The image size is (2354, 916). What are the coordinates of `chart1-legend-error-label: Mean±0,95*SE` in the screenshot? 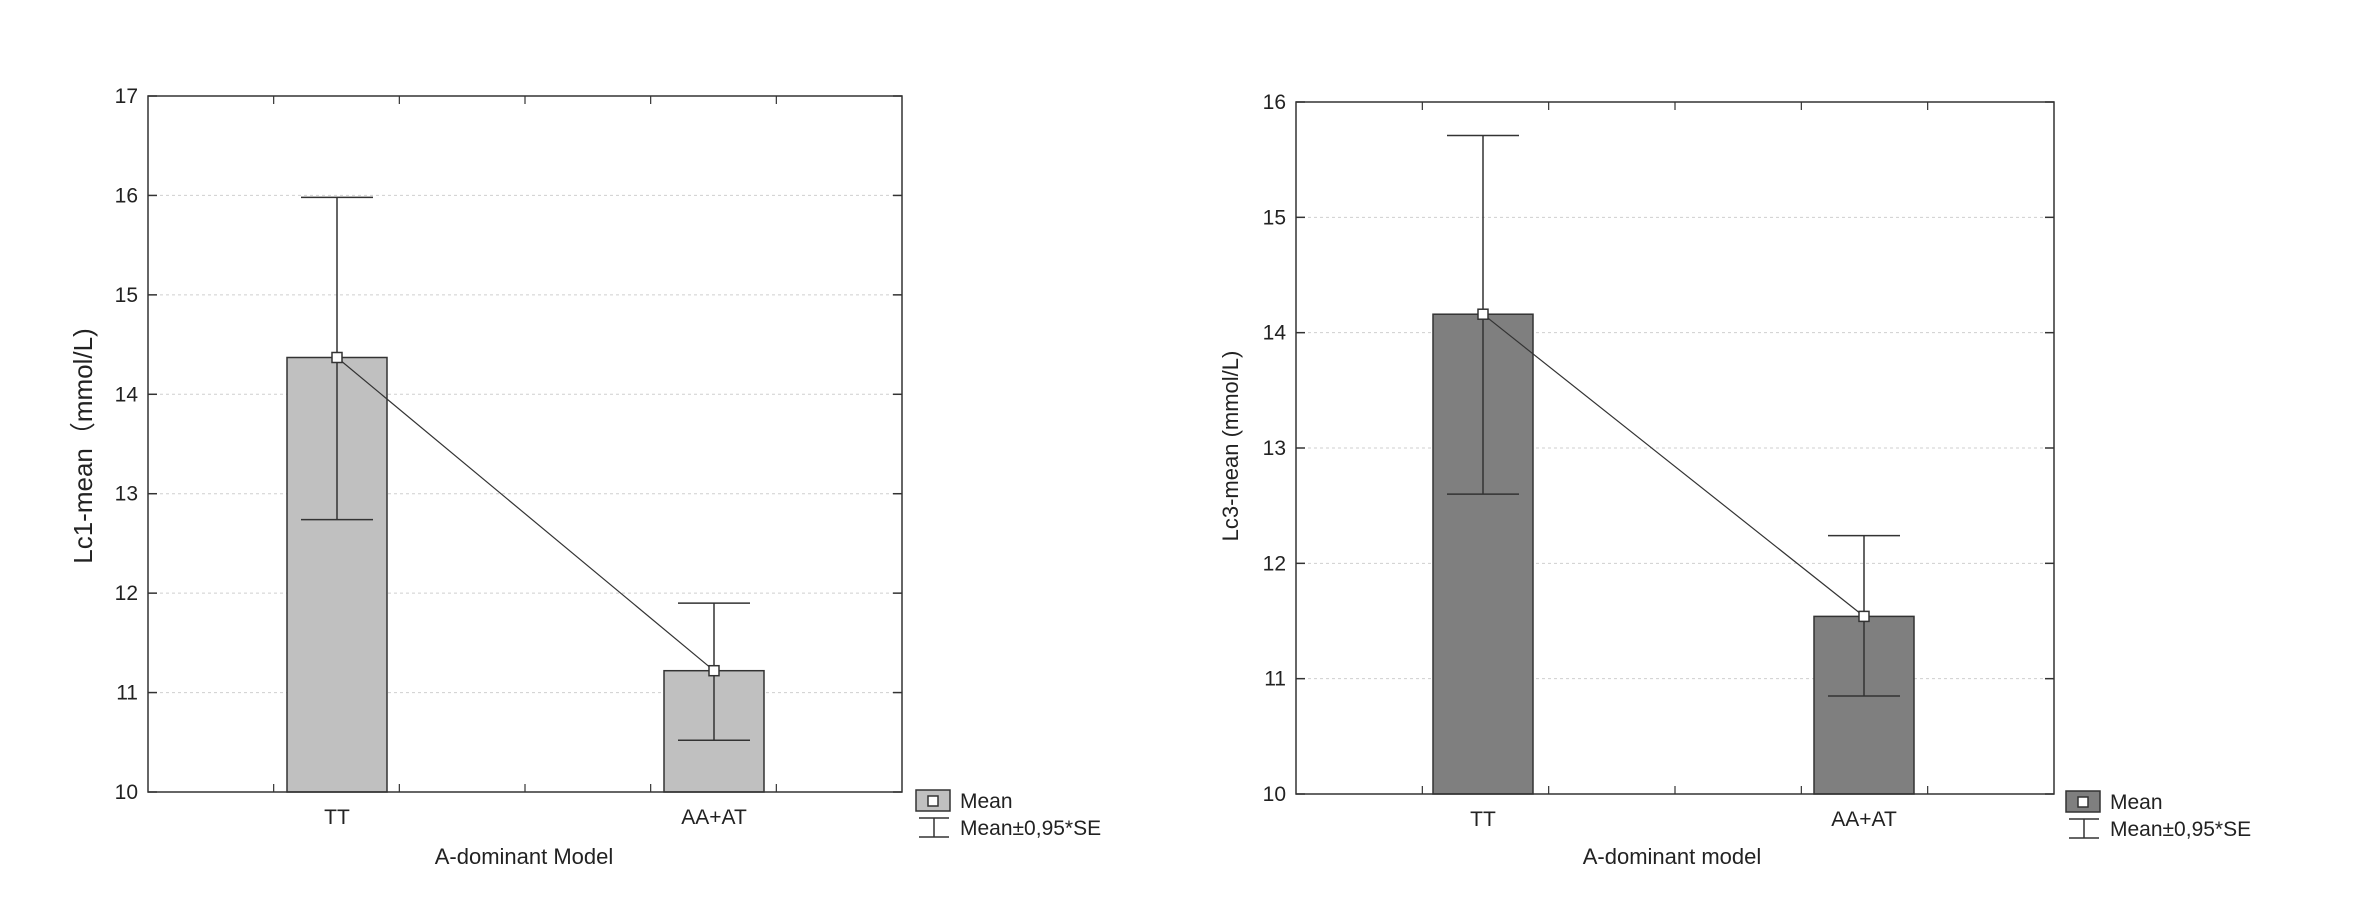 It's located at (1030, 828).